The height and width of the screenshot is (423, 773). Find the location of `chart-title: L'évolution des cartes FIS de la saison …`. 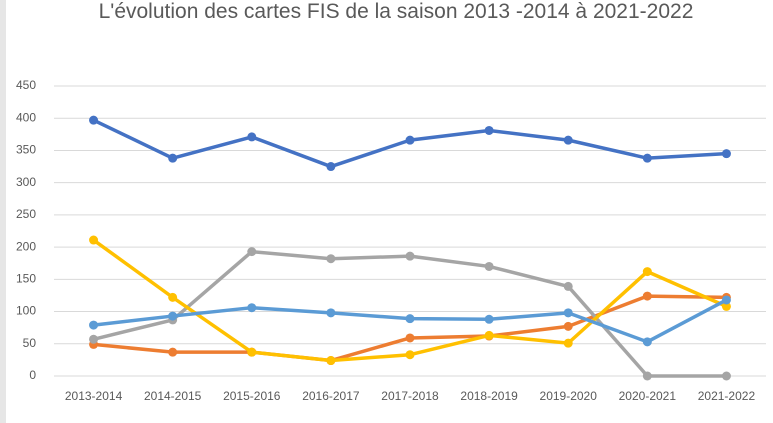

chart-title: L'évolution des cartes FIS de la saison … is located at coordinates (396, 11).